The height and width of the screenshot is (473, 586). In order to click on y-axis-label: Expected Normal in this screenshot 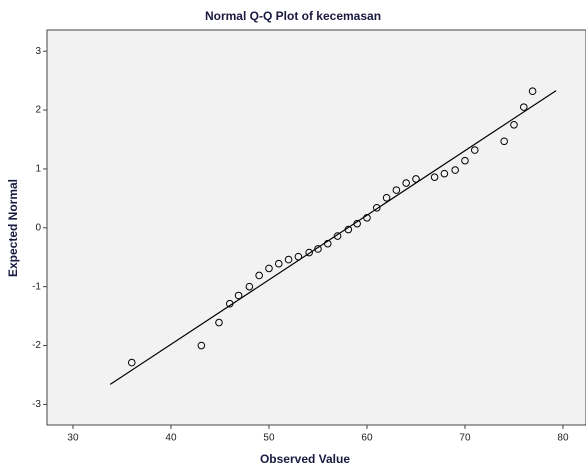, I will do `click(13, 228)`.